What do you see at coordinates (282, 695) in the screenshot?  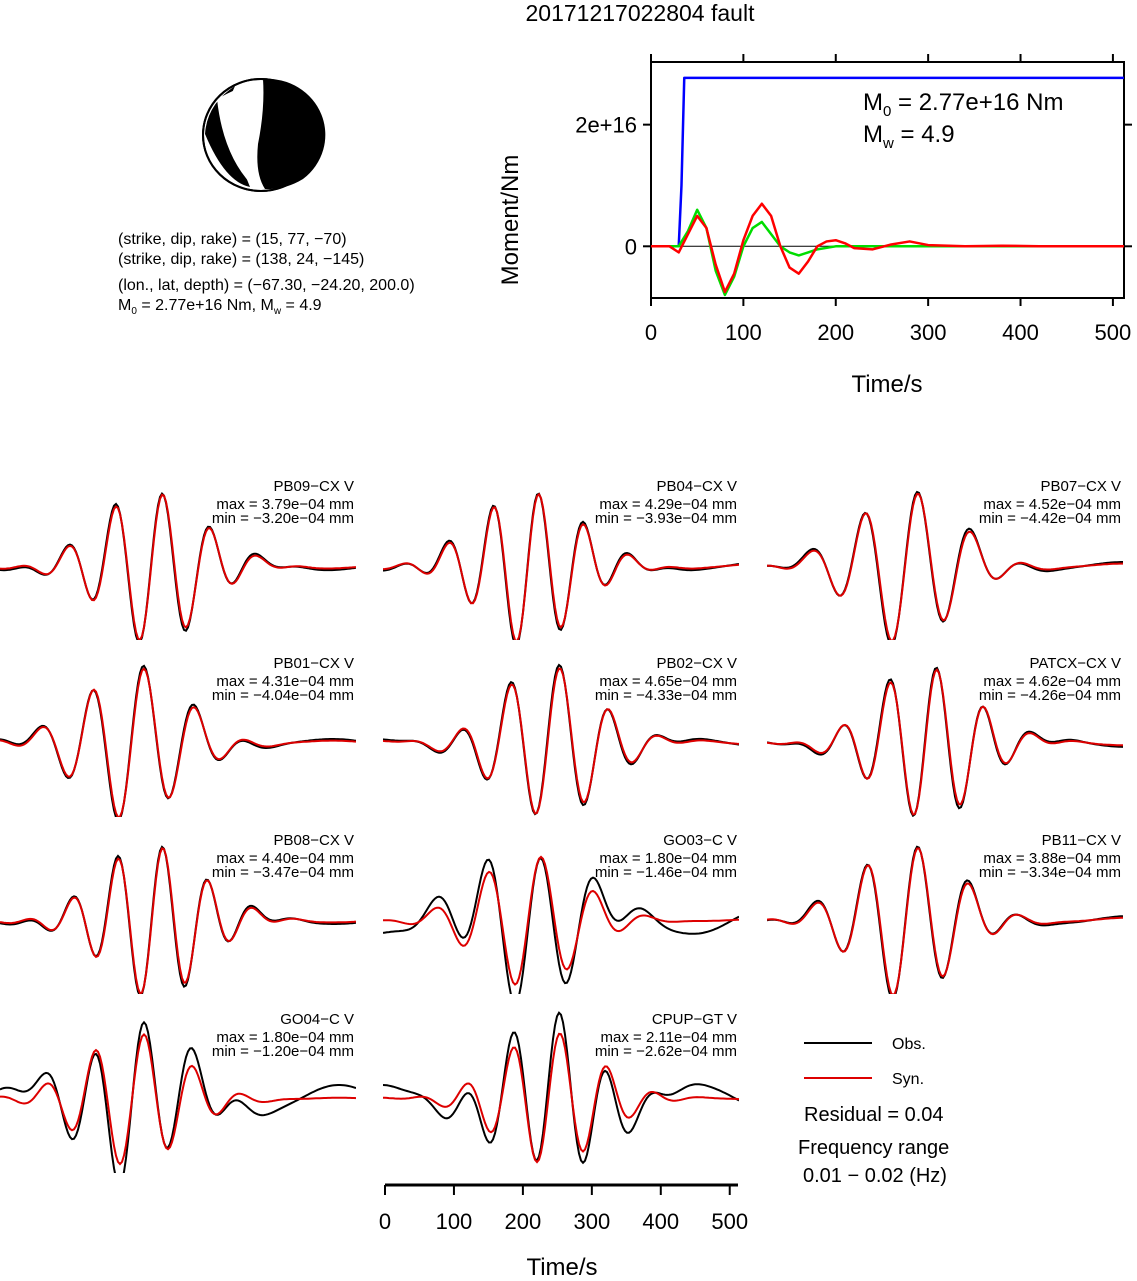 I see `trace-min: min = −4.04e−04 mm` at bounding box center [282, 695].